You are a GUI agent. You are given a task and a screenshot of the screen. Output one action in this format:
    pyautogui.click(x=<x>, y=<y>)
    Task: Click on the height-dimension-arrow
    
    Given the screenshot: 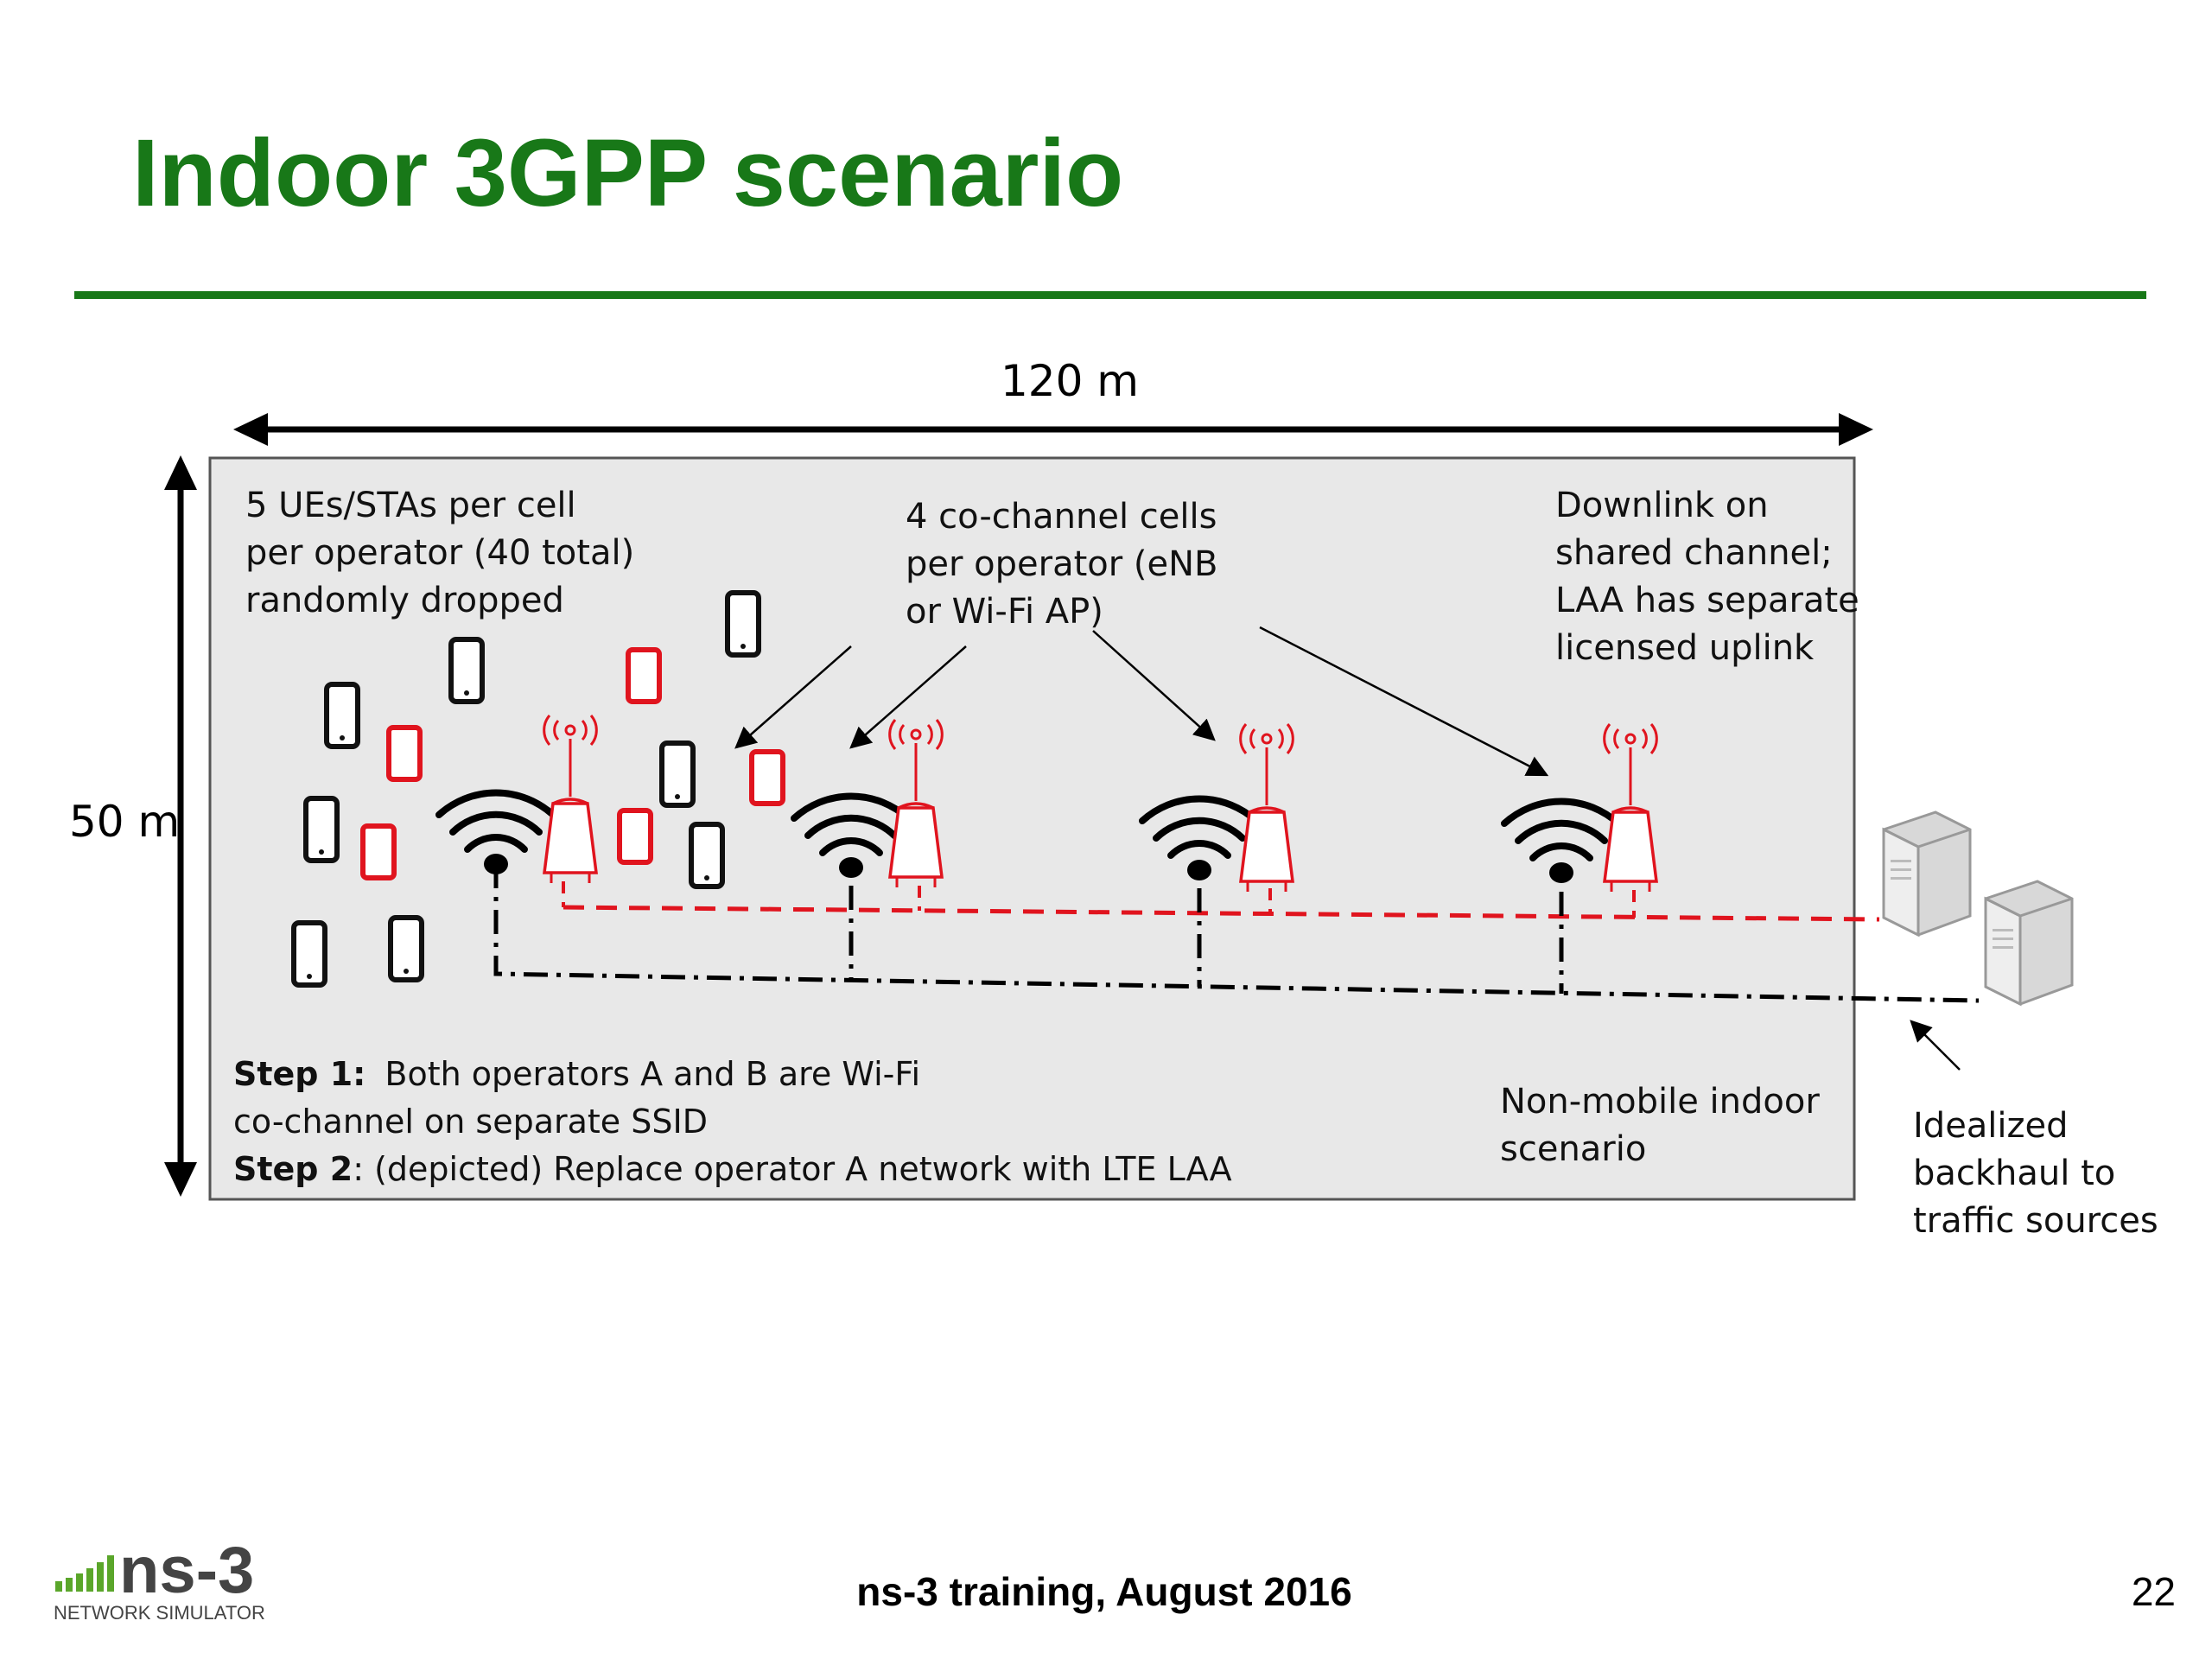 What is the action you would take?
    pyautogui.click(x=180, y=826)
    